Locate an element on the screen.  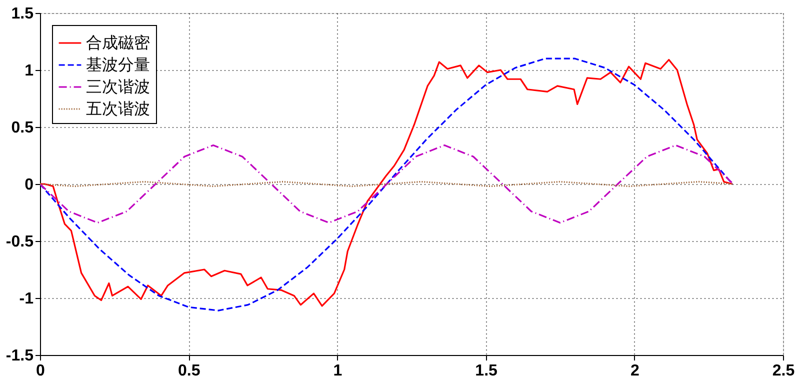
y-tick-label: 1 is located at coordinates (29, 71).